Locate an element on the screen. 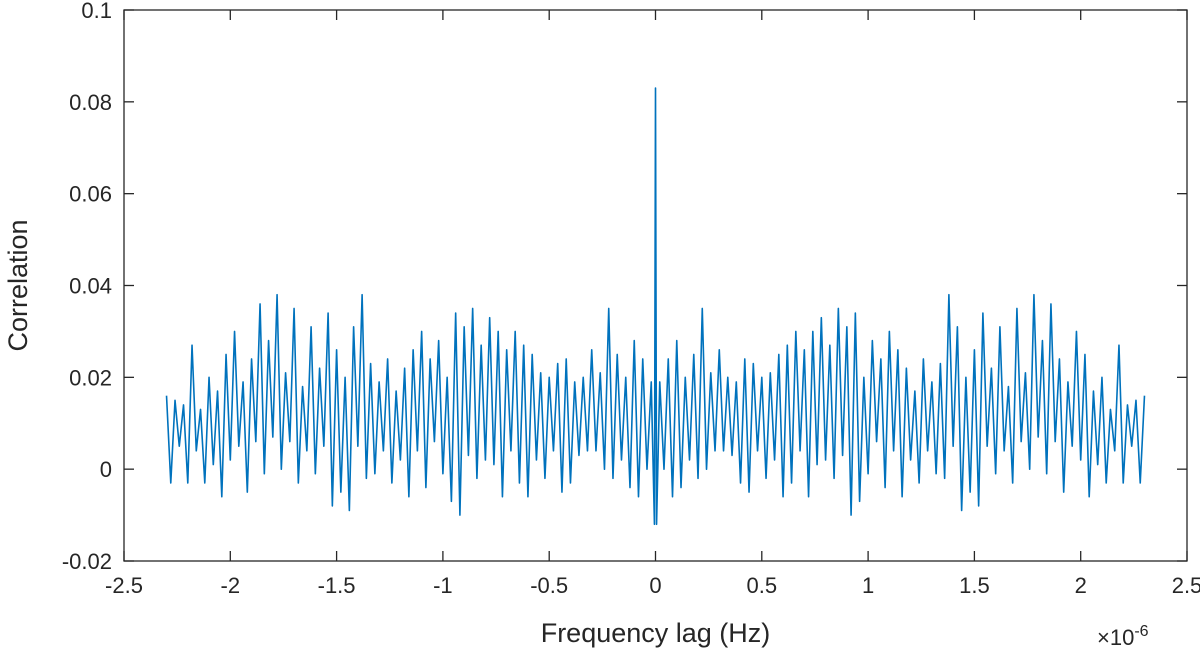 The width and height of the screenshot is (1200, 653). x-tick-label: 1.5 is located at coordinates (974, 585).